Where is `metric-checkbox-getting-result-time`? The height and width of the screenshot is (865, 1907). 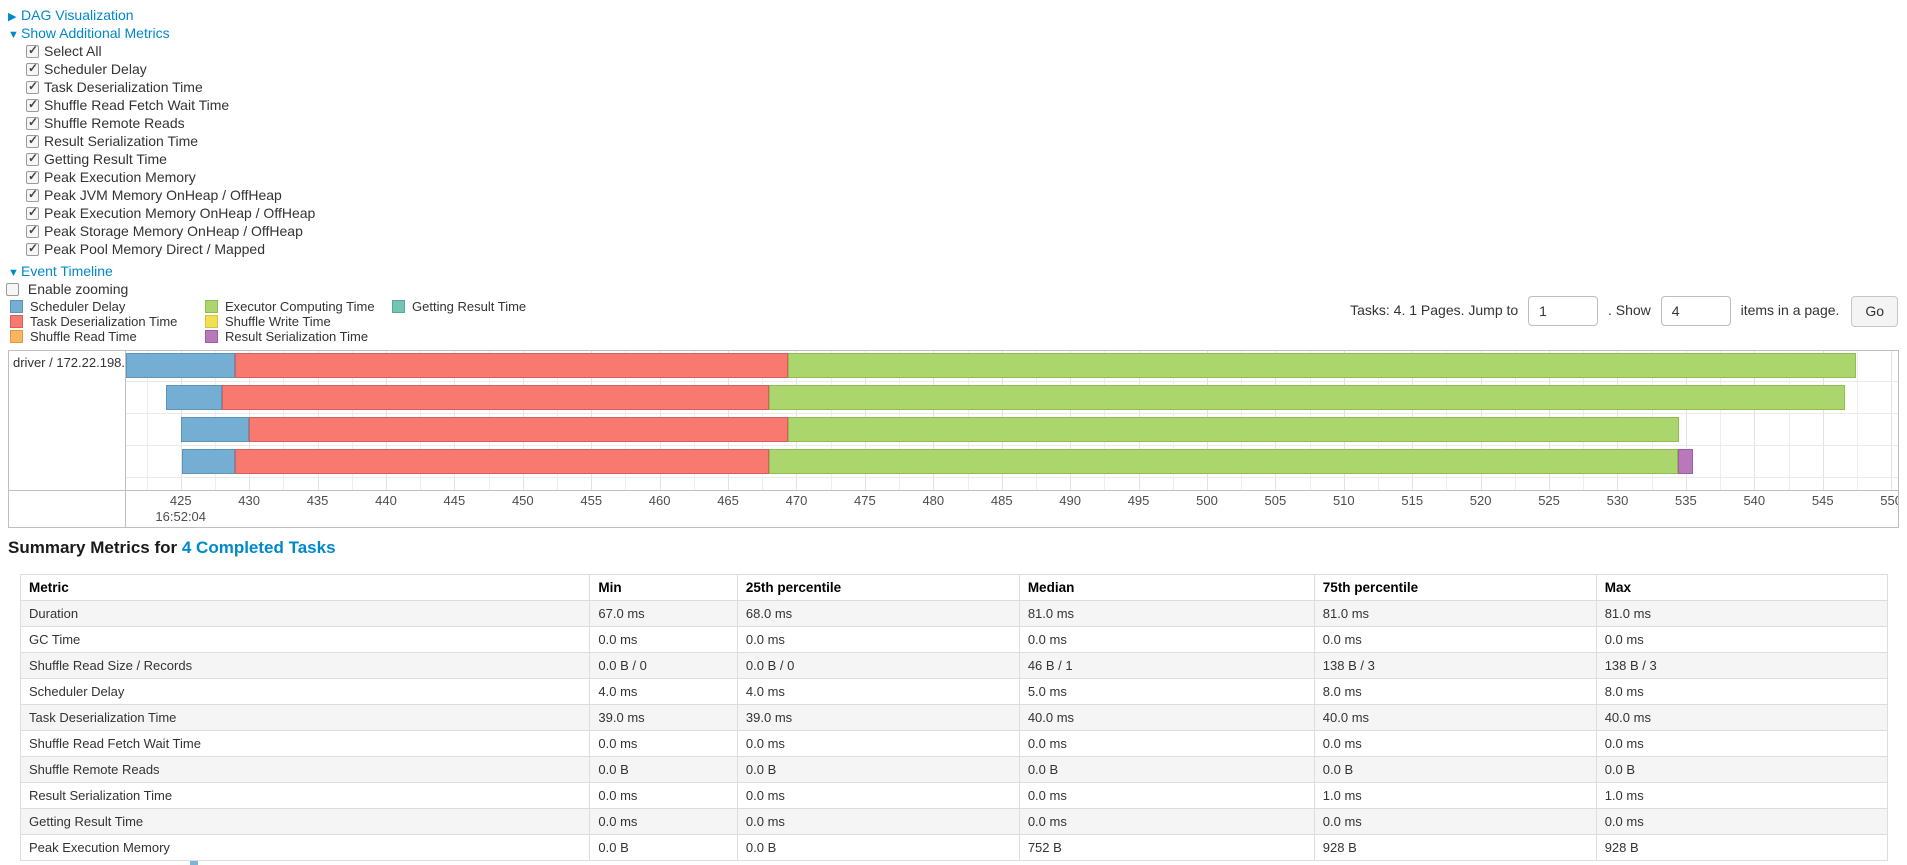 metric-checkbox-getting-result-time is located at coordinates (32, 158).